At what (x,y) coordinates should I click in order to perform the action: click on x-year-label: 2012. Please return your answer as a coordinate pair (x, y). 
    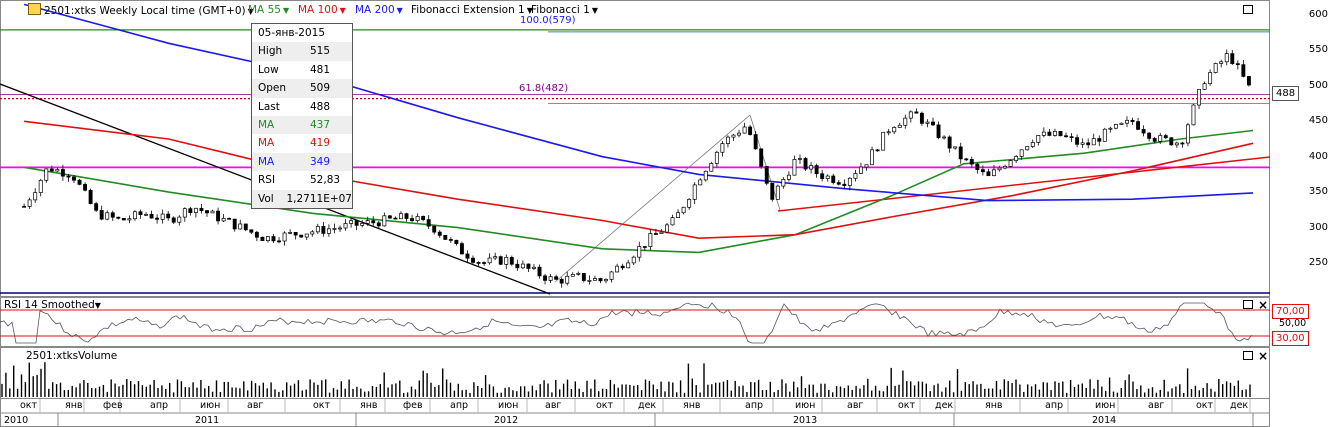
    Looking at the image, I should click on (506, 420).